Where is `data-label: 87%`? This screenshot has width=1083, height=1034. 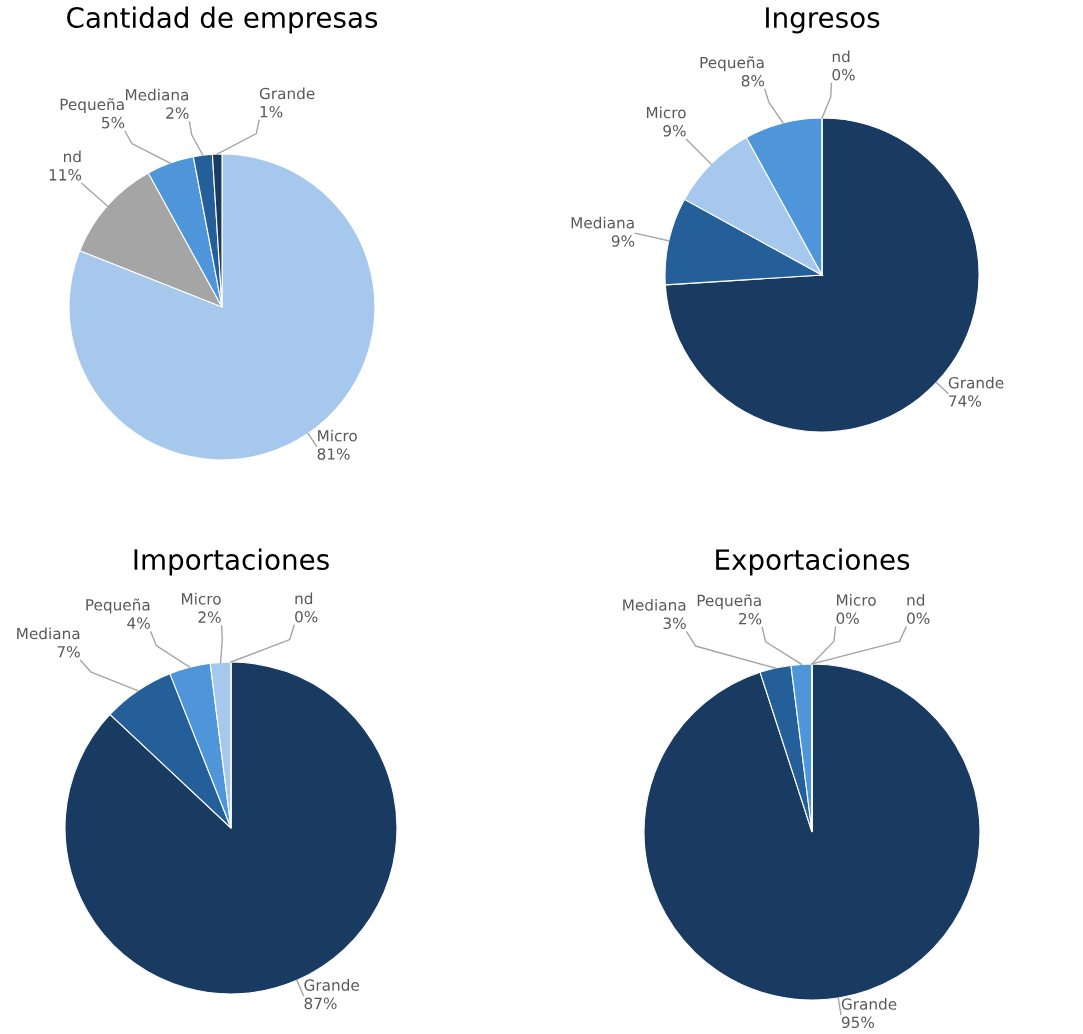 data-label: 87% is located at coordinates (320, 1003).